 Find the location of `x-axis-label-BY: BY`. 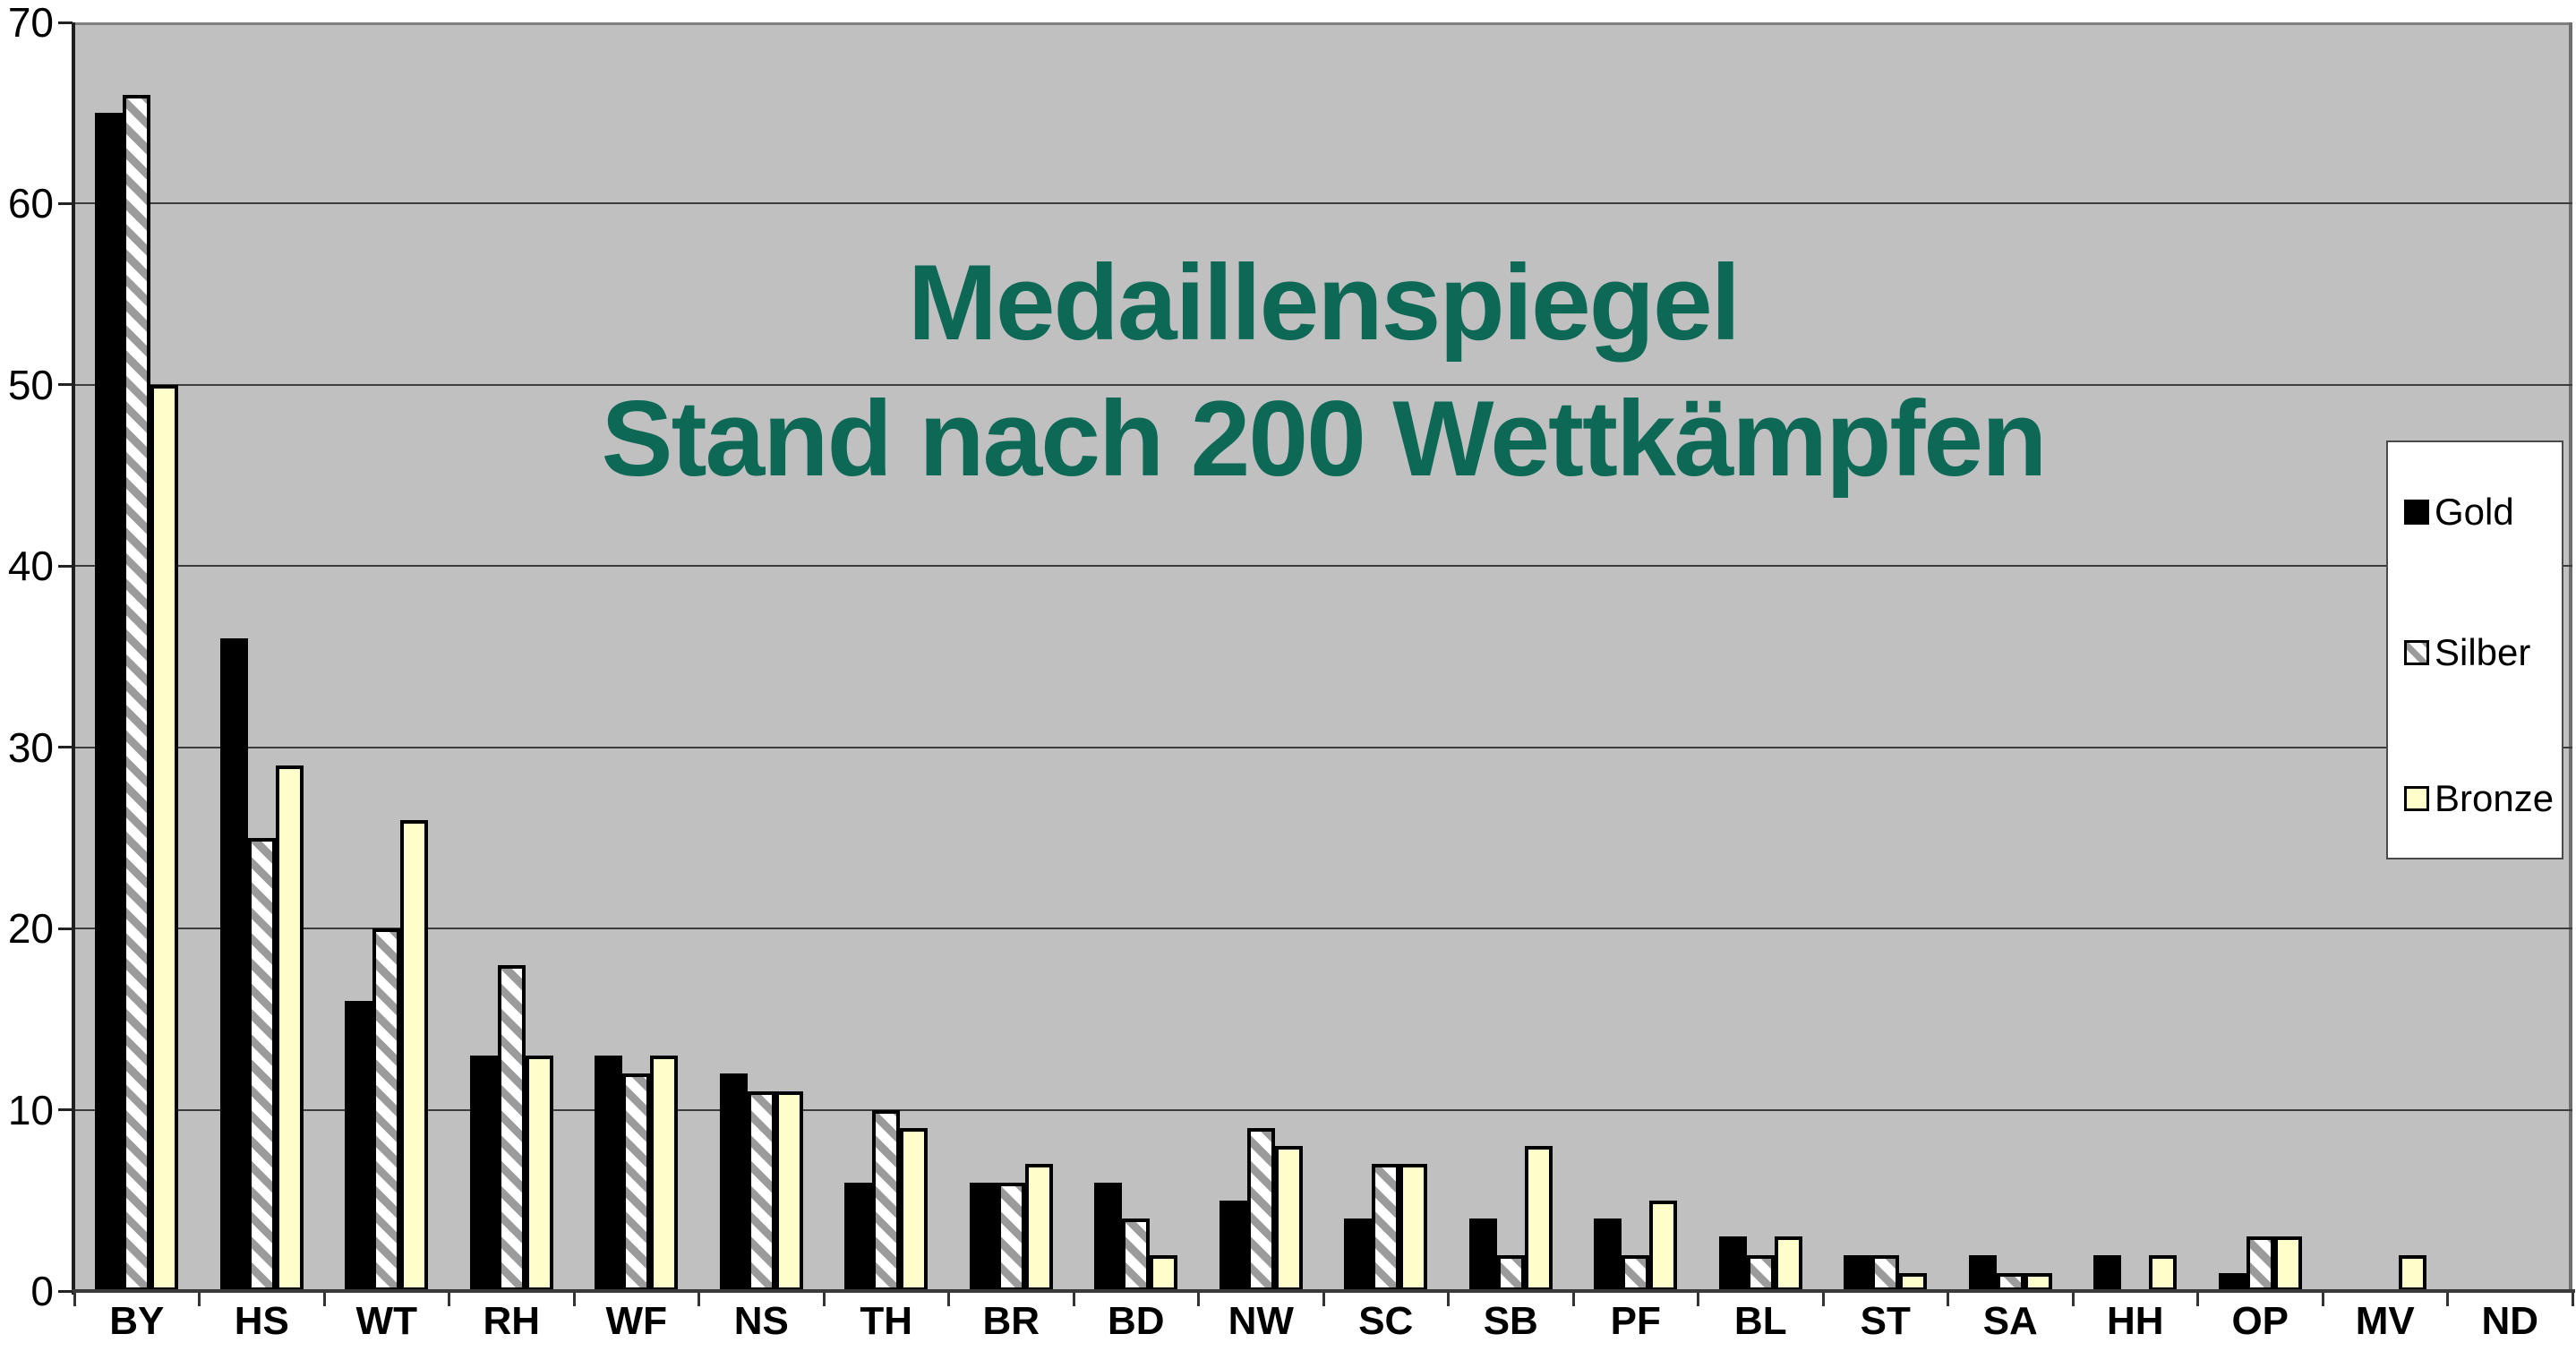

x-axis-label-BY: BY is located at coordinates (137, 1321).